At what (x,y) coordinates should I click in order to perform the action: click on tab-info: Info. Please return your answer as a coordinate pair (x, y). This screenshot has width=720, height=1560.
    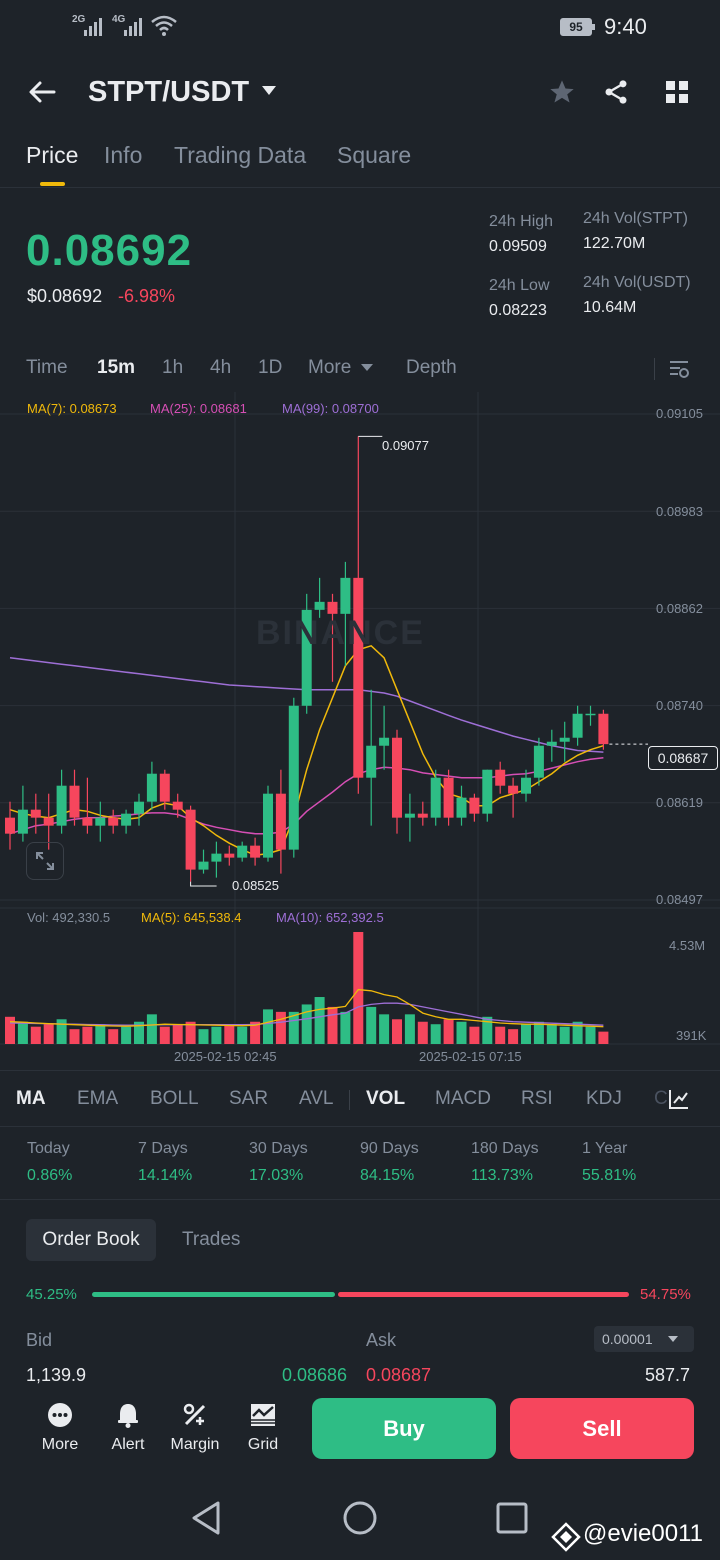
    Looking at the image, I should click on (123, 155).